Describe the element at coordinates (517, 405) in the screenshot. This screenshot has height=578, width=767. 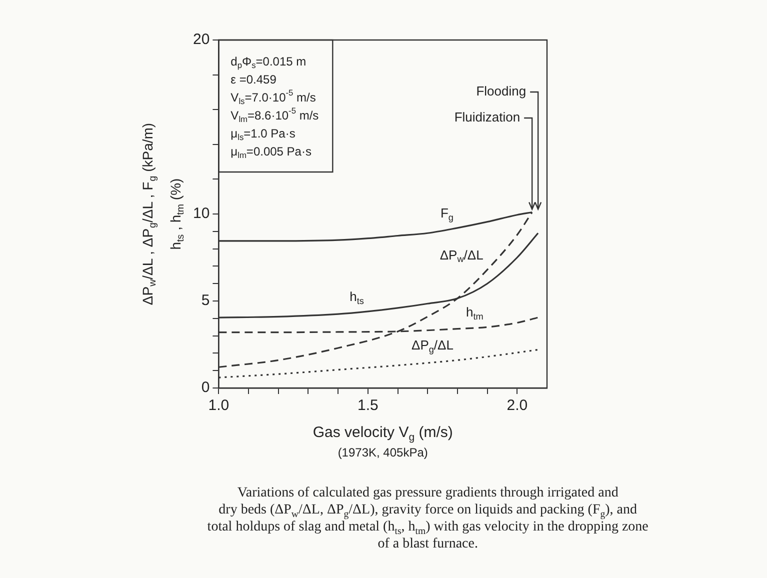
I see `x-tick-label: 2.0` at that location.